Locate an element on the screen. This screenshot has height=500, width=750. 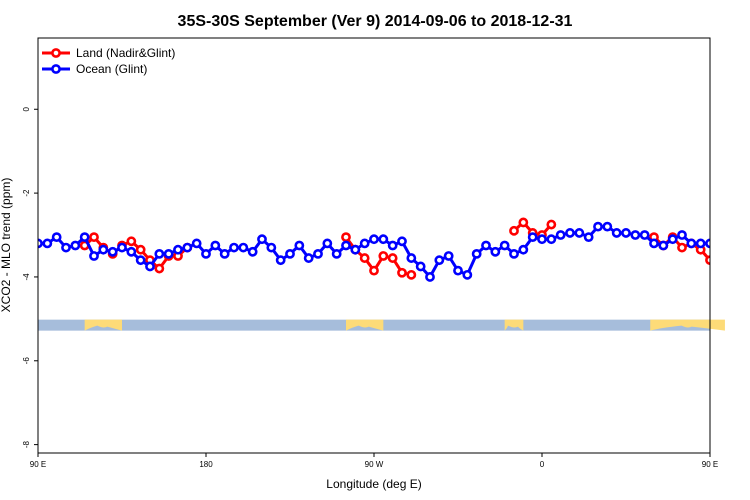
legend: Land (Nadir&Glint) Ocean (Glint) is located at coordinates (108, 61).